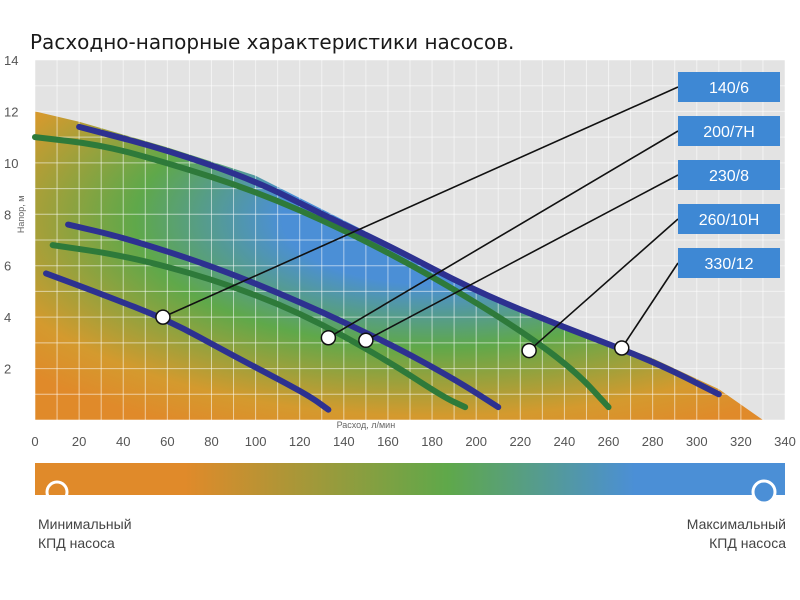 This screenshot has height=600, width=800. What do you see at coordinates (123, 441) in the screenshot?
I see `x-tick-label: 40` at bounding box center [123, 441].